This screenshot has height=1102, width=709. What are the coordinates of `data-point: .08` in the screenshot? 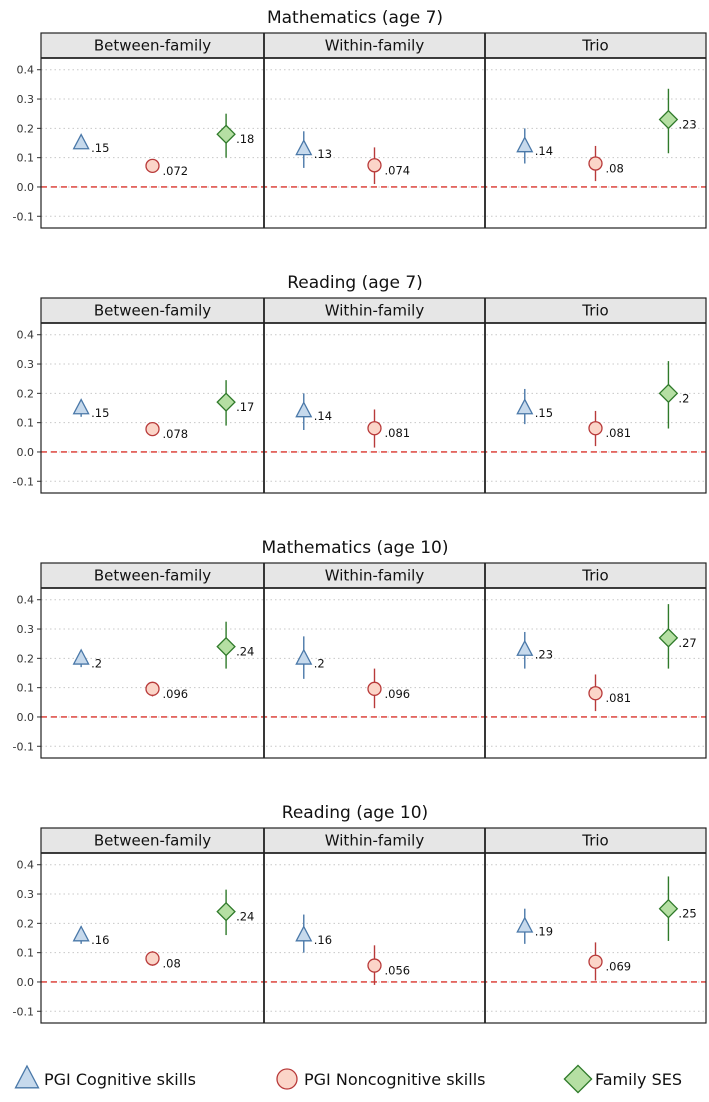 It's located at (606, 163).